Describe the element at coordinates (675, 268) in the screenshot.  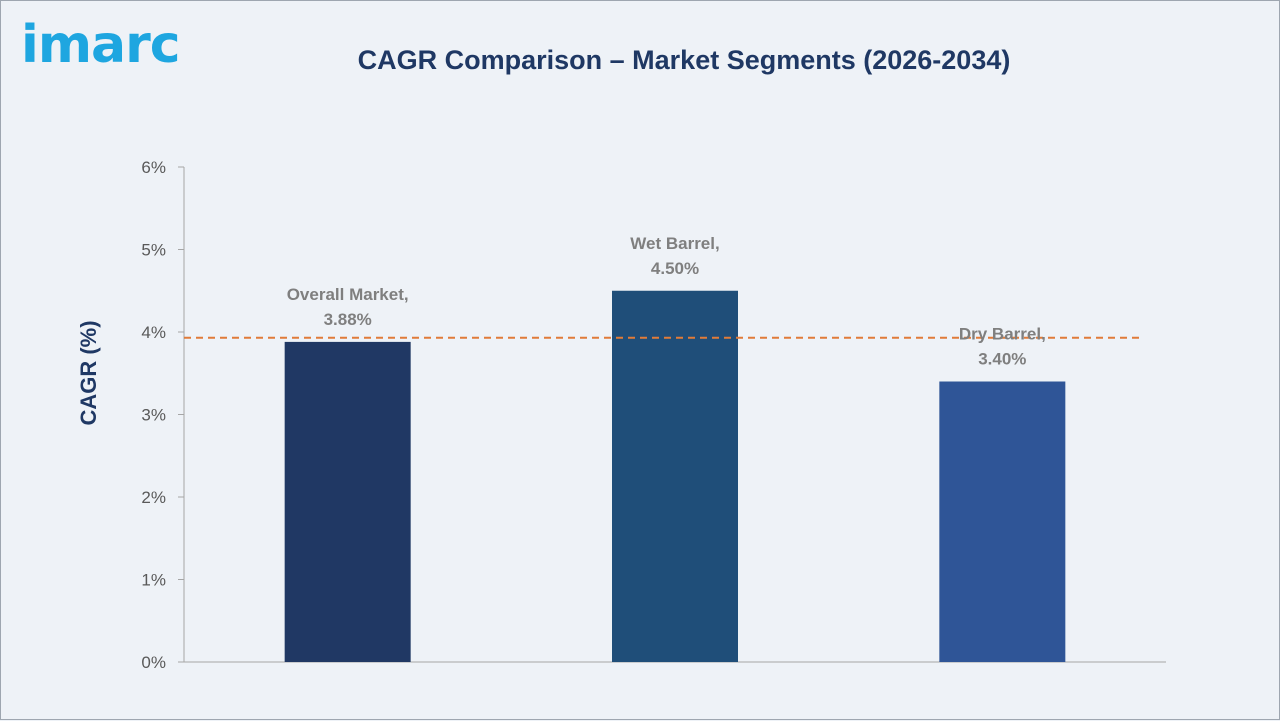
I see `data-label-value: 4.50%` at that location.